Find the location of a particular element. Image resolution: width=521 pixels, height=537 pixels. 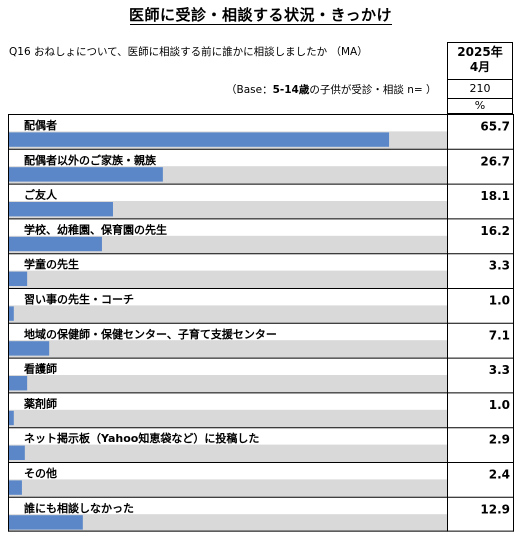

question-text: Q16 おねしょについて、医師に相談する前に誰かに相談しましたか （MA） is located at coordinates (188, 52).